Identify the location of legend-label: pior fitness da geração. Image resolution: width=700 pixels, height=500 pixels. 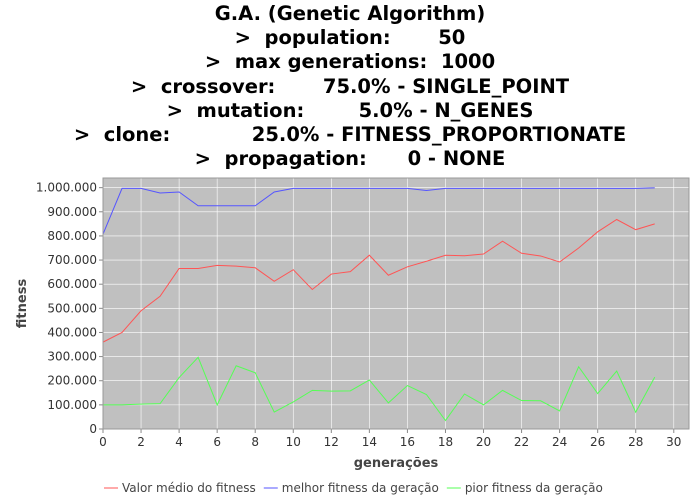
(534, 488).